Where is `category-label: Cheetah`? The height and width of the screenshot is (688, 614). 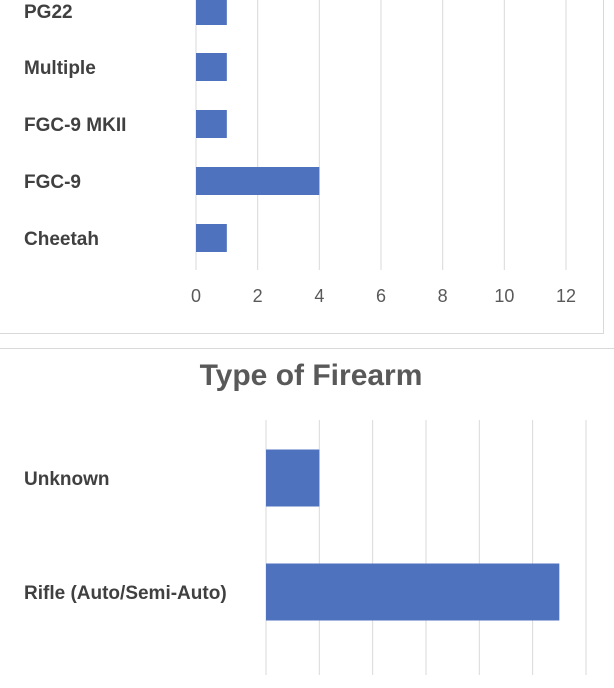 category-label: Cheetah is located at coordinates (61, 239).